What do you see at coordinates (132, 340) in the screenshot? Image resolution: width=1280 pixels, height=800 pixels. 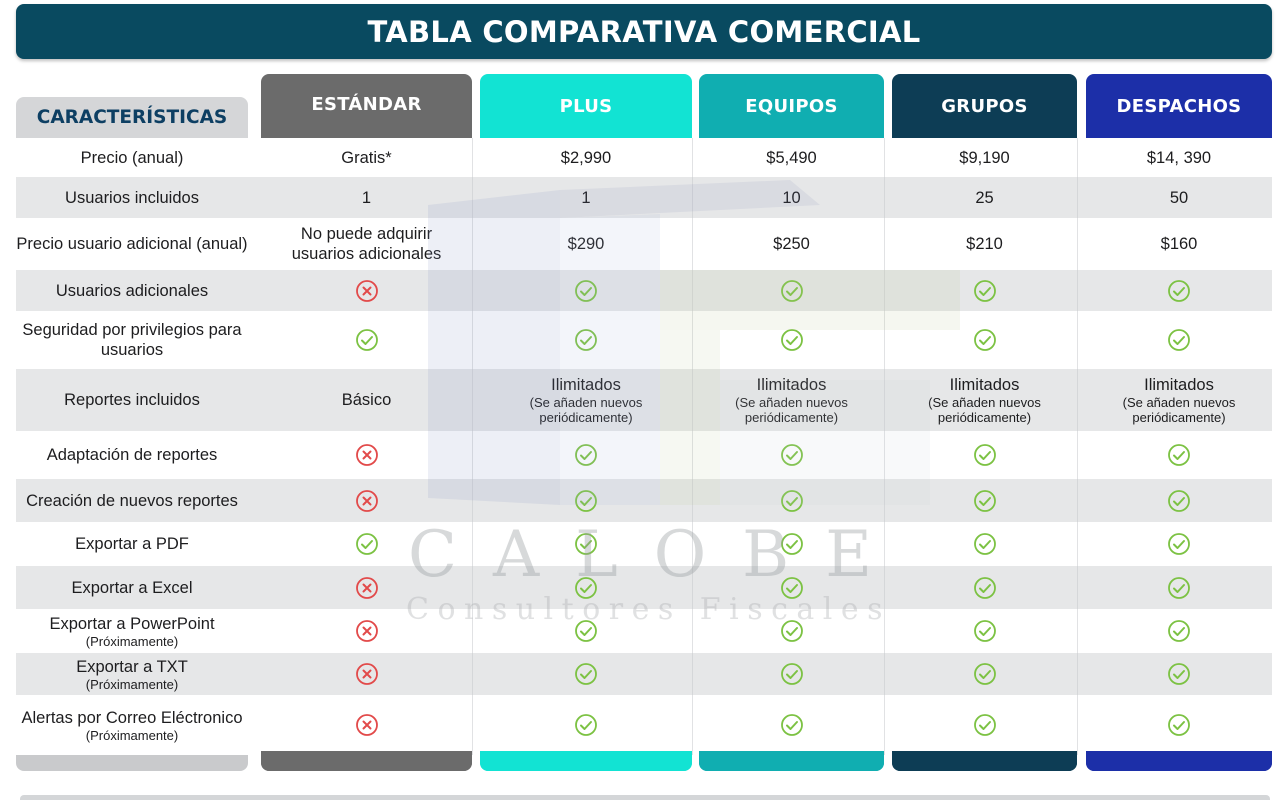 I see `feature-name: Seguridad por privilegios para usuarios` at bounding box center [132, 340].